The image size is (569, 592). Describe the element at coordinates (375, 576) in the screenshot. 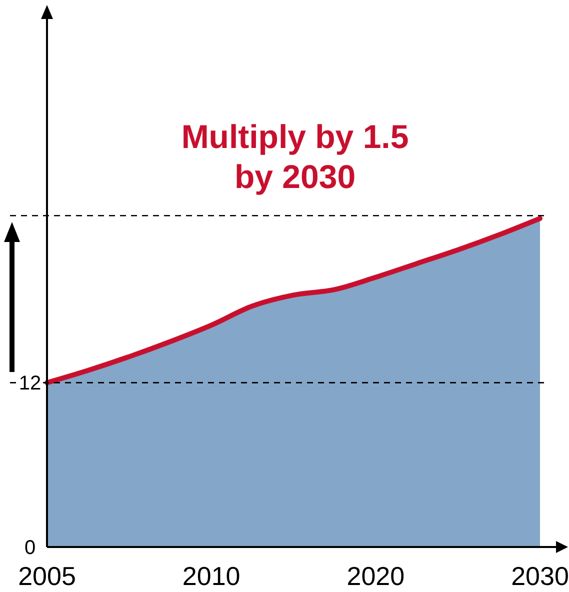

I see `x-tick-label: 2020` at that location.